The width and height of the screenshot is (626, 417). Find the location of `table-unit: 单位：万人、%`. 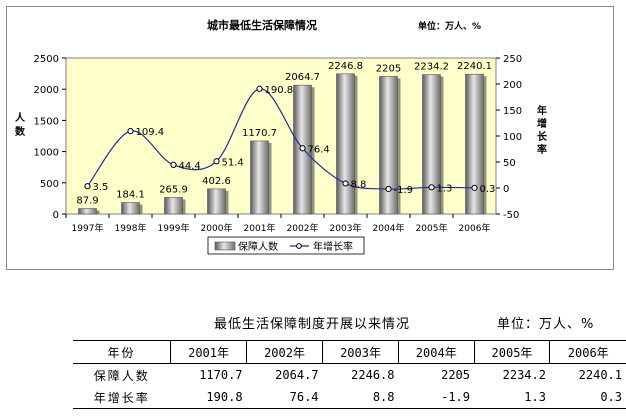

table-unit: 单位：万人、% is located at coordinates (546, 324).